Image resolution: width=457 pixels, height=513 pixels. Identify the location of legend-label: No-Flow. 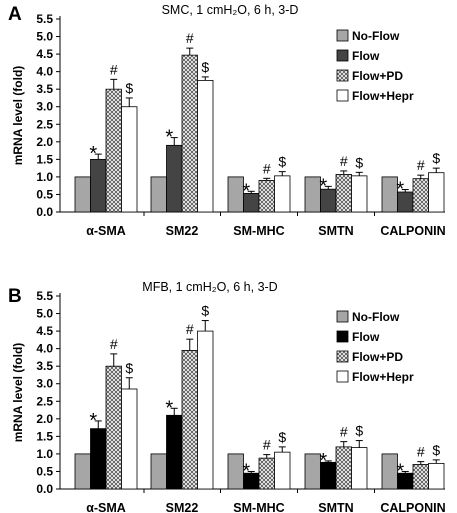
(376, 36).